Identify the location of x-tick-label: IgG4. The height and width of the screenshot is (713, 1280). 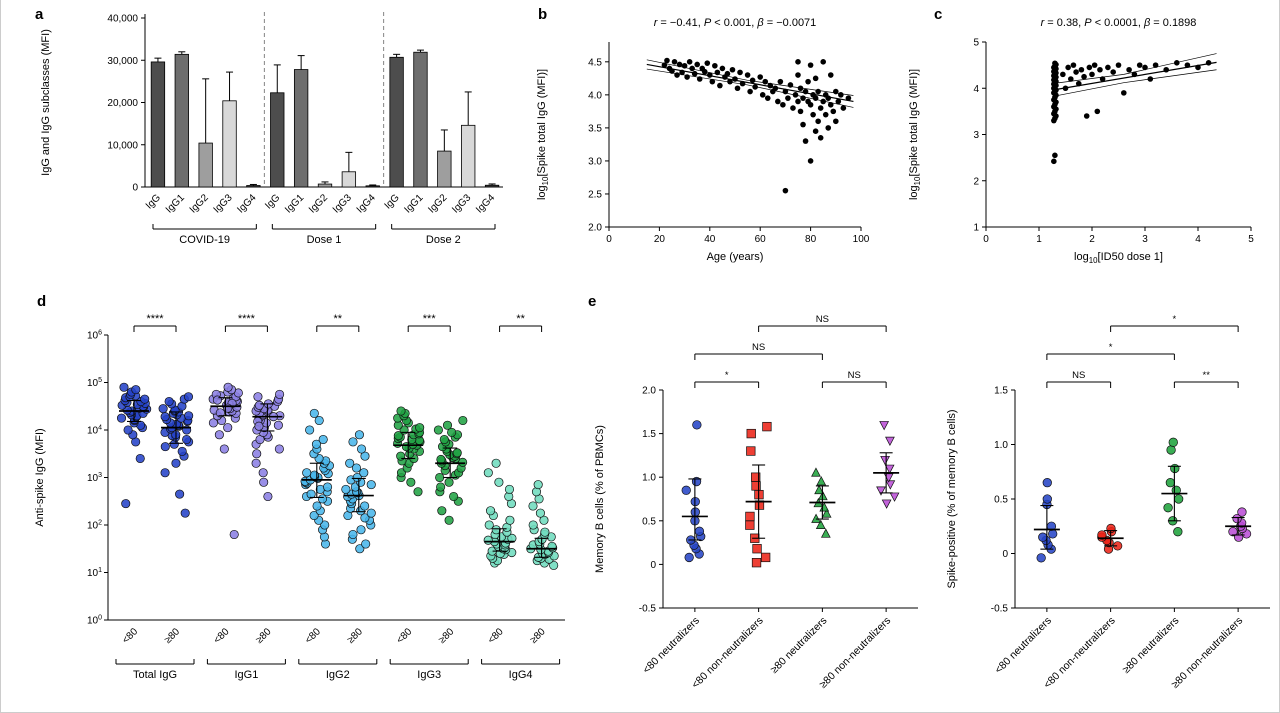
(485, 203).